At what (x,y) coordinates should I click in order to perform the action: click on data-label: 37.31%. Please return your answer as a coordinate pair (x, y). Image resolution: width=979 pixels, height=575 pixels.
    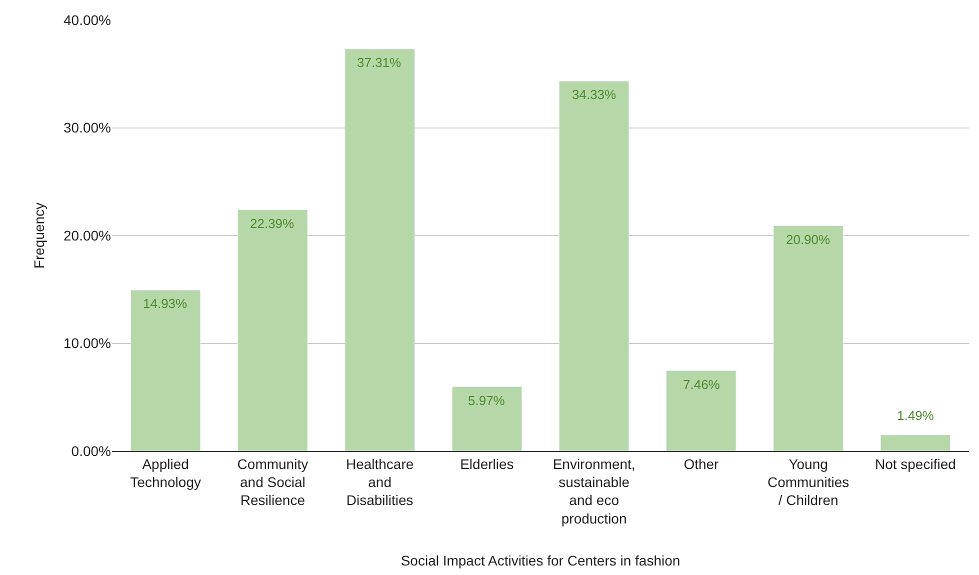
    Looking at the image, I should click on (379, 62).